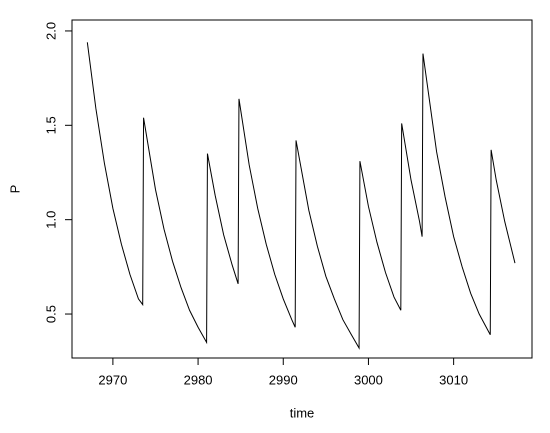  I want to click on x-tick-label: 2980, so click(198, 379).